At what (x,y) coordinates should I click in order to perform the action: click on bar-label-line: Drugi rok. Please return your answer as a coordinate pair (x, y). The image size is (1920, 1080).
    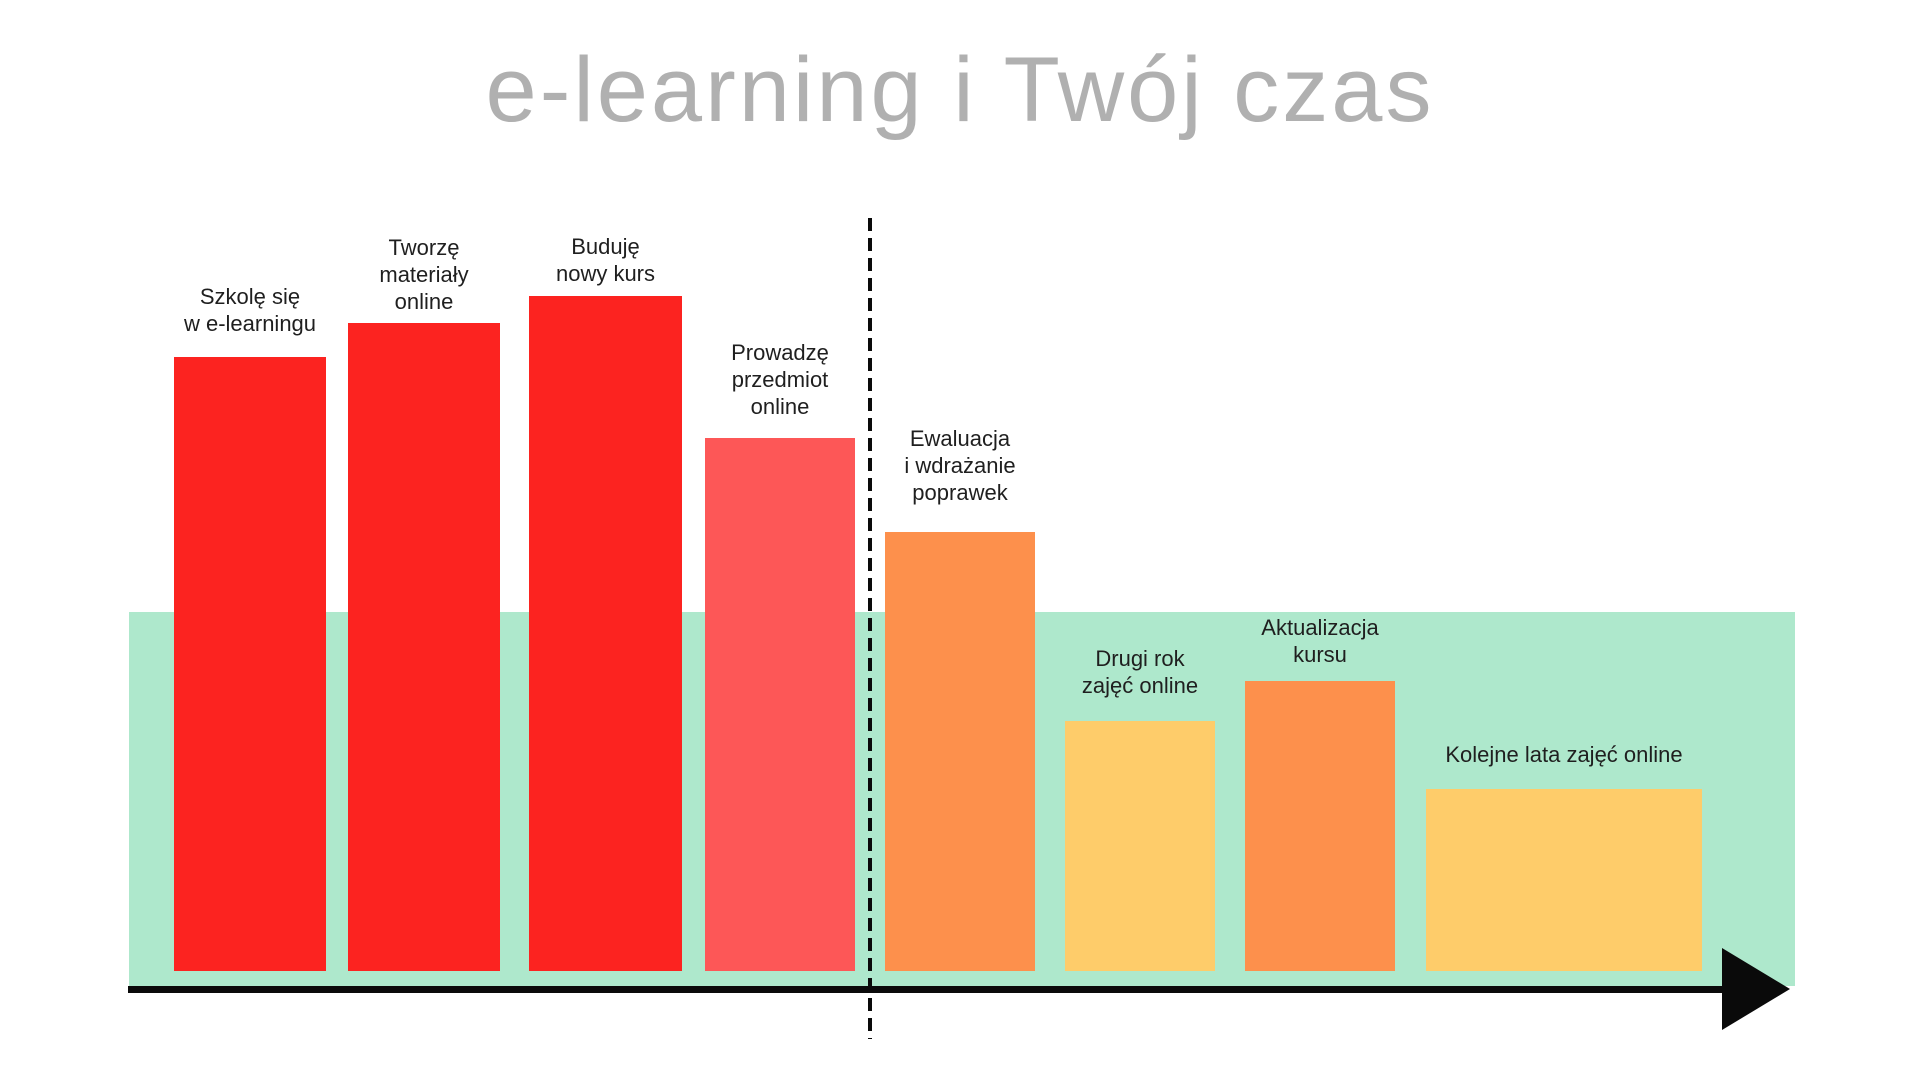
    Looking at the image, I should click on (1140, 658).